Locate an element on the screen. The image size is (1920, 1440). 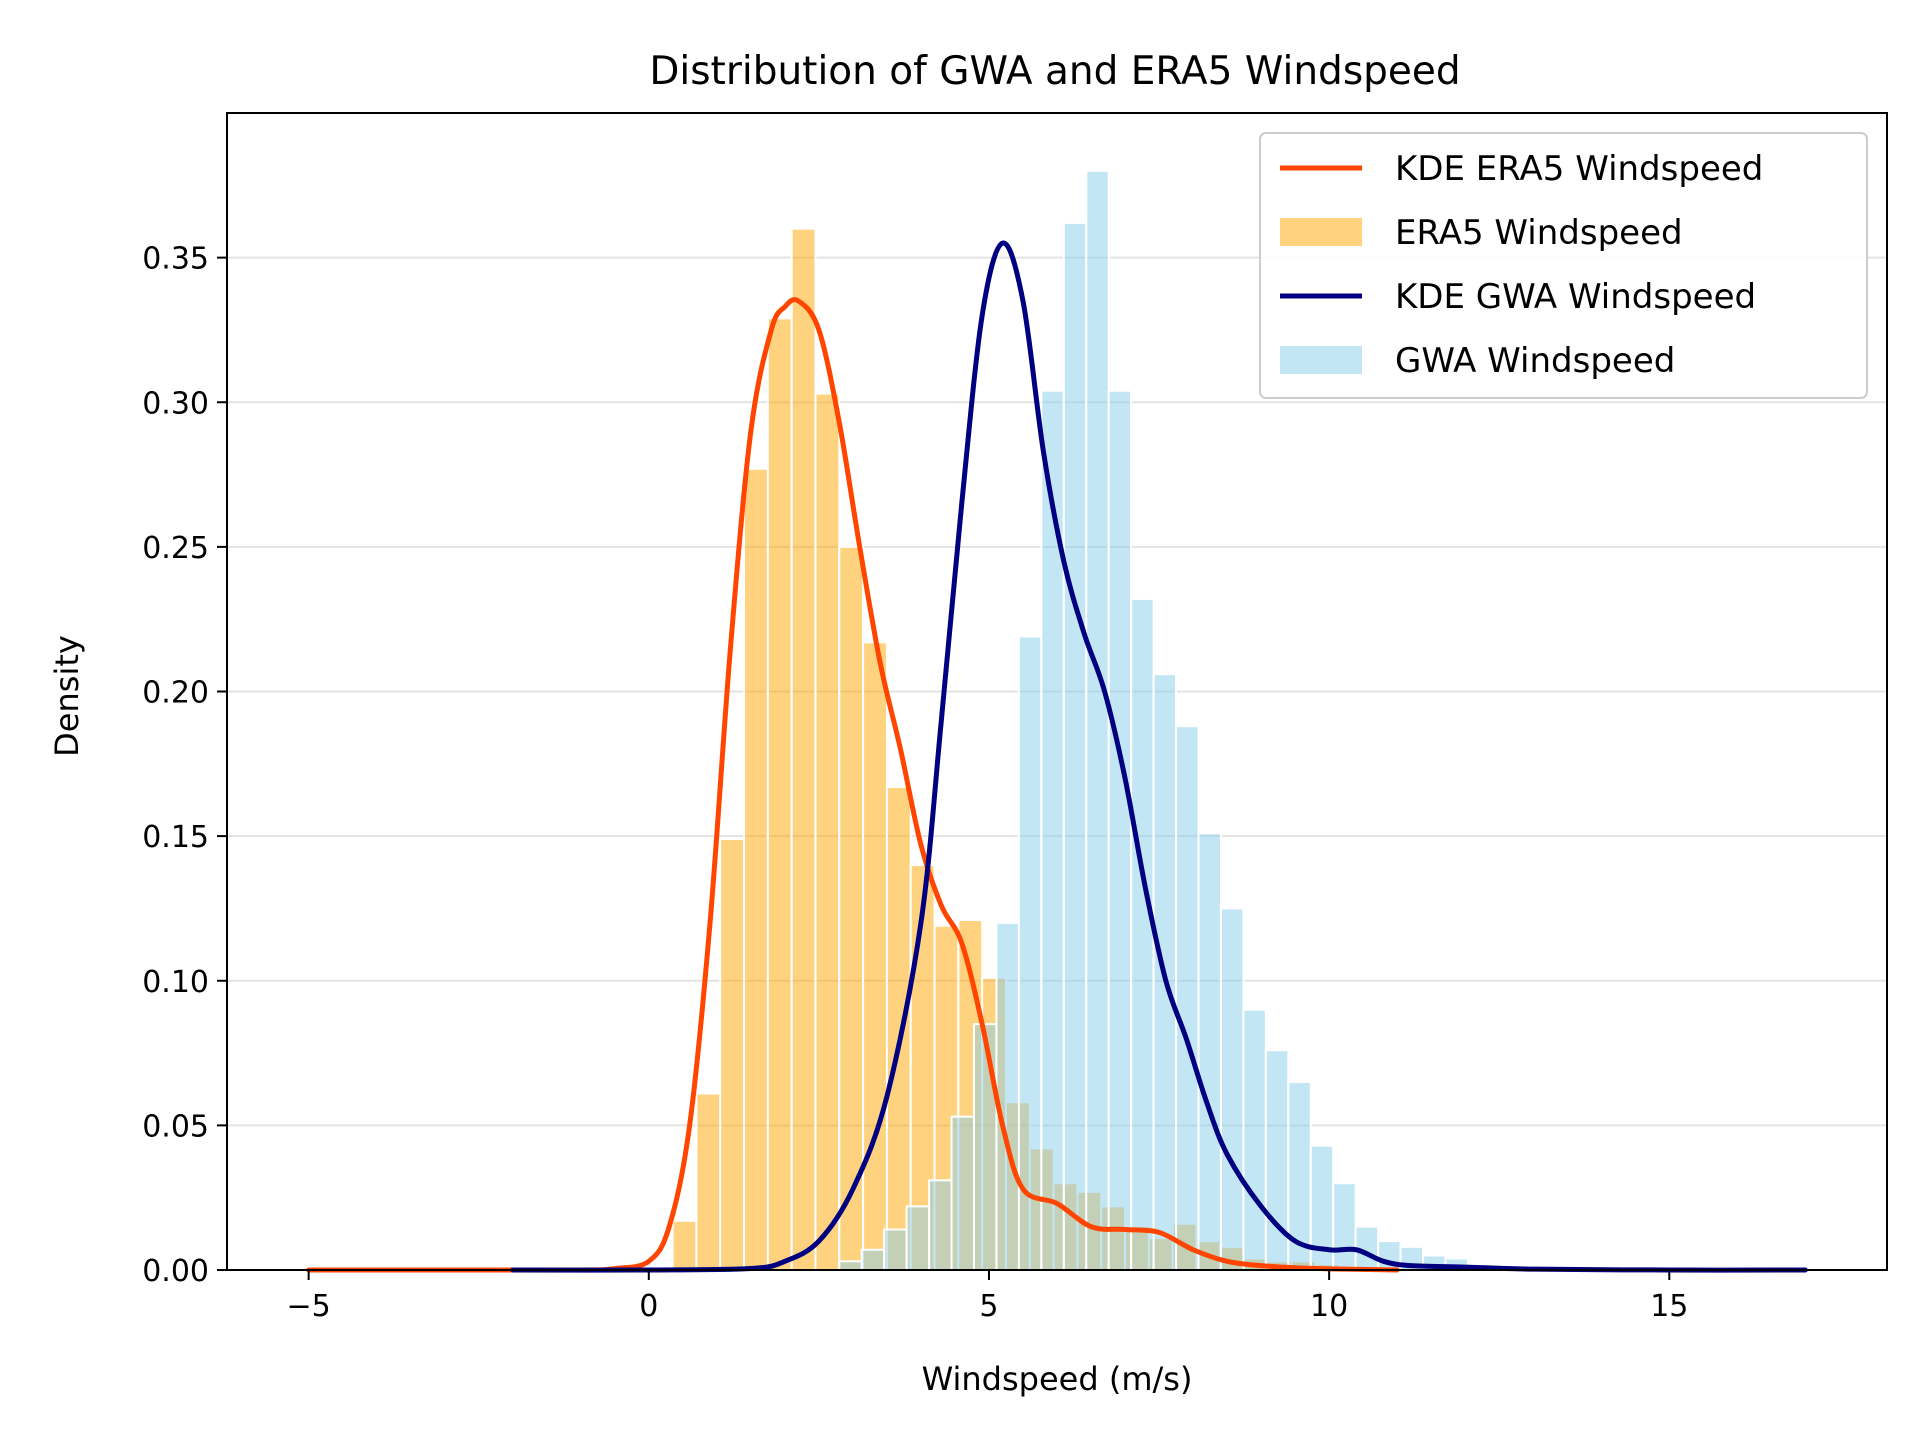
x-tick-label-0: −5 is located at coordinates (309, 1306).